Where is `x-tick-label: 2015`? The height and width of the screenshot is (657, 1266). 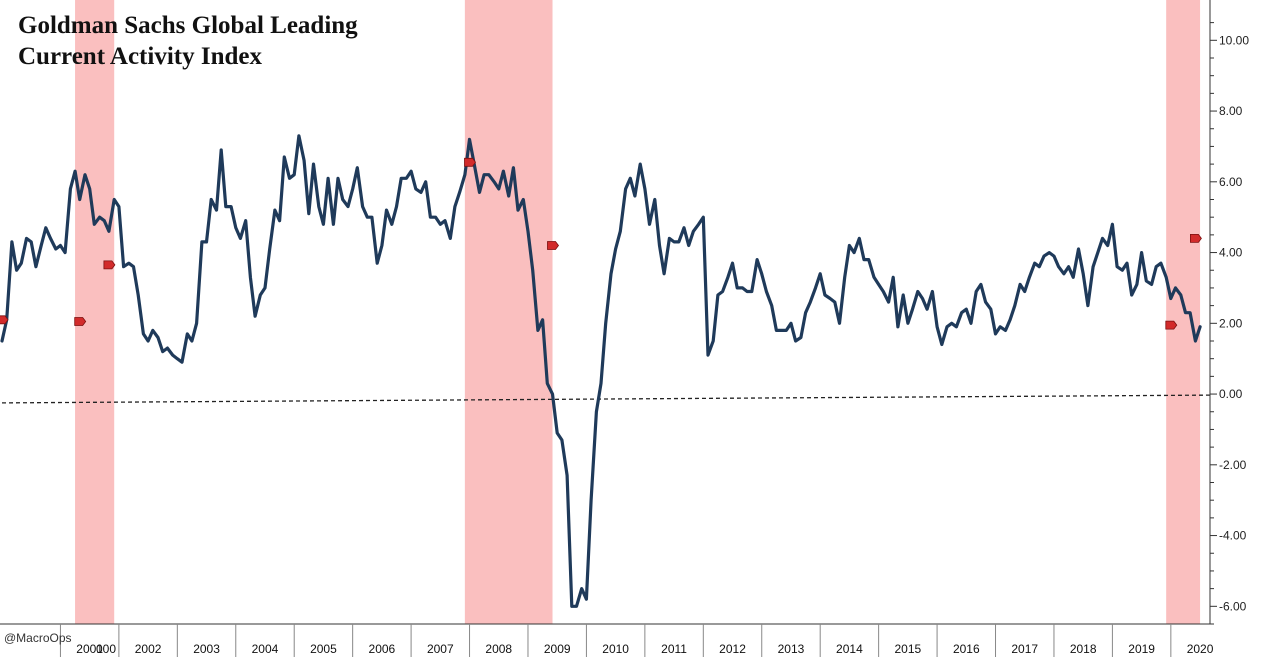
x-tick-label: 2015 is located at coordinates (908, 649).